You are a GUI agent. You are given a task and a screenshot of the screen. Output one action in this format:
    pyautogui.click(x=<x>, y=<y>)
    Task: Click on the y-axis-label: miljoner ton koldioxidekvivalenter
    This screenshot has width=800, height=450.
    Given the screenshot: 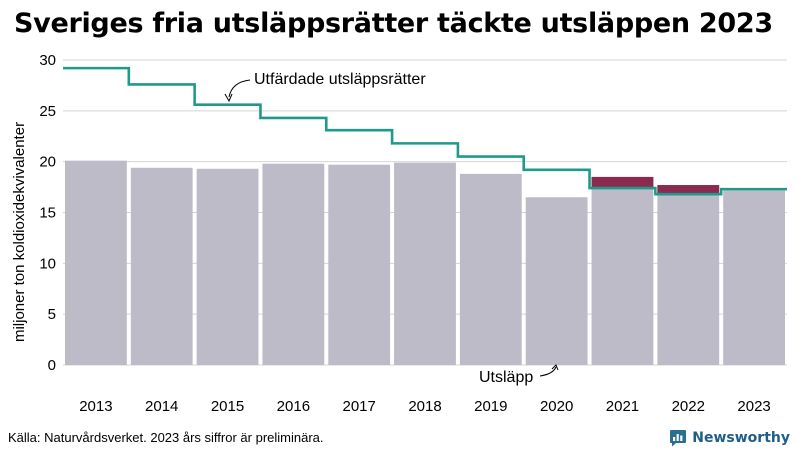 What is the action you would take?
    pyautogui.click(x=19, y=232)
    